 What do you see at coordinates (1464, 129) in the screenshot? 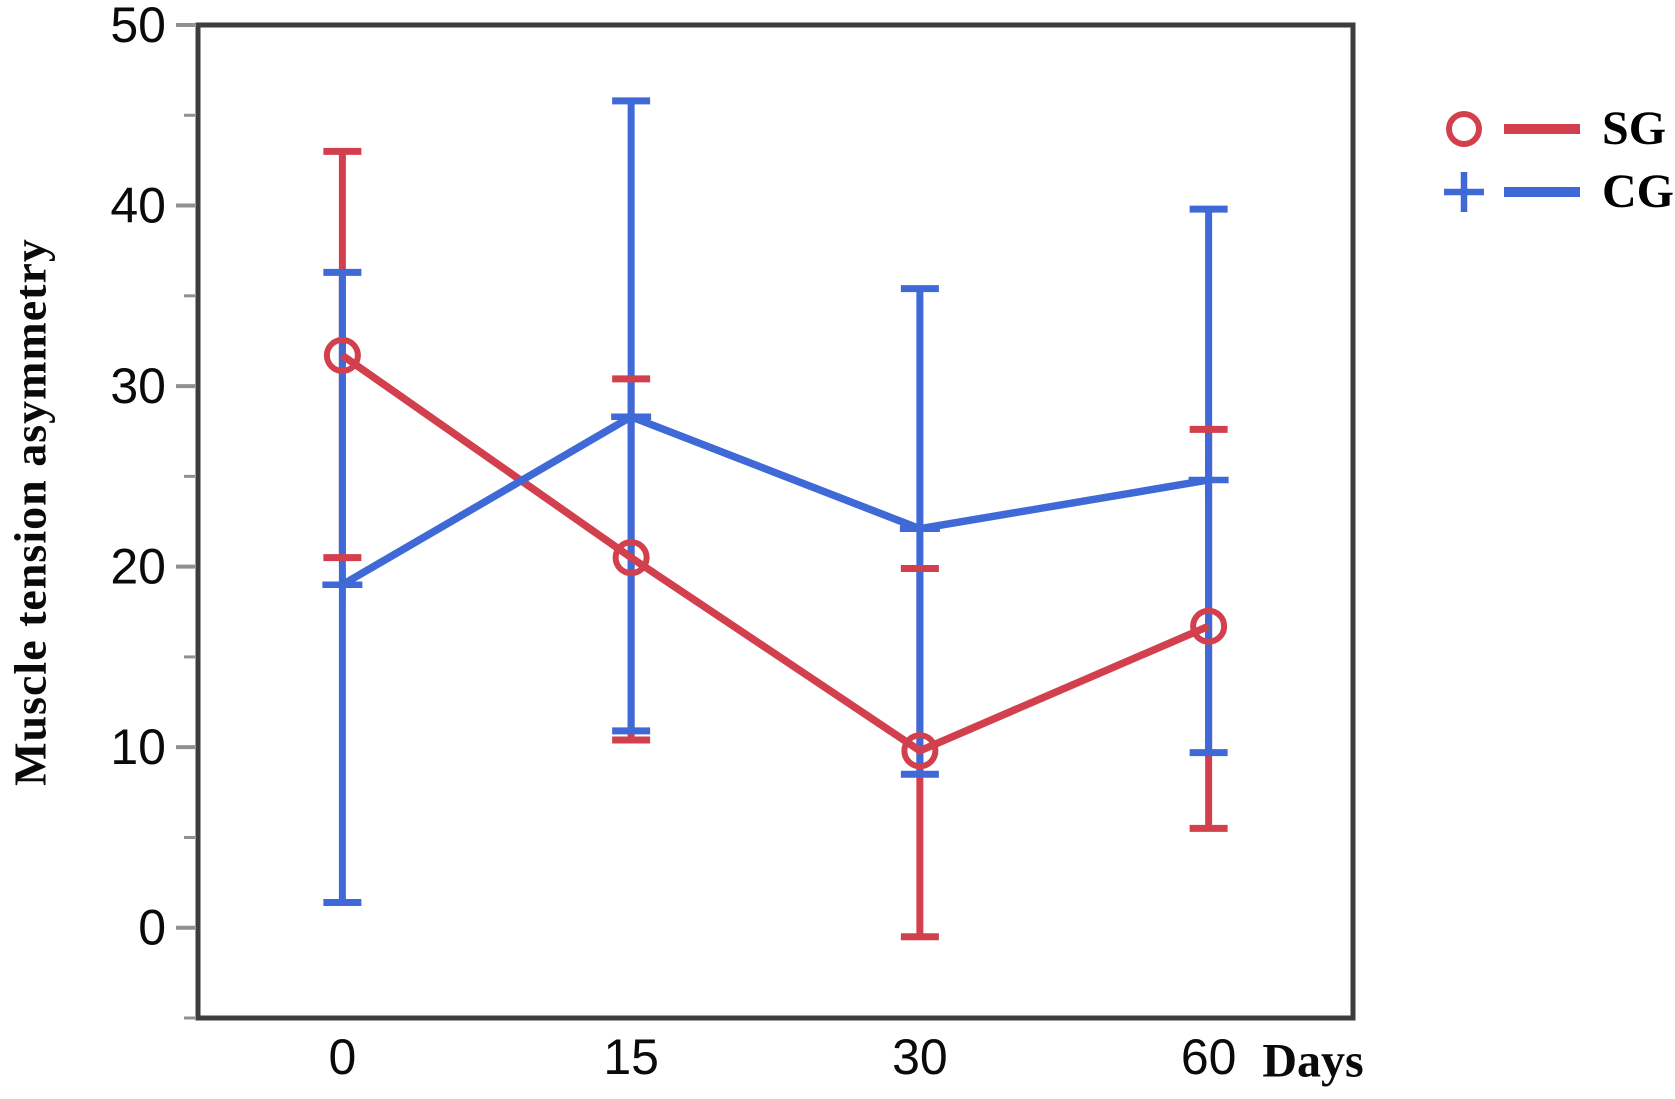
I see `circle-marker-icon` at bounding box center [1464, 129].